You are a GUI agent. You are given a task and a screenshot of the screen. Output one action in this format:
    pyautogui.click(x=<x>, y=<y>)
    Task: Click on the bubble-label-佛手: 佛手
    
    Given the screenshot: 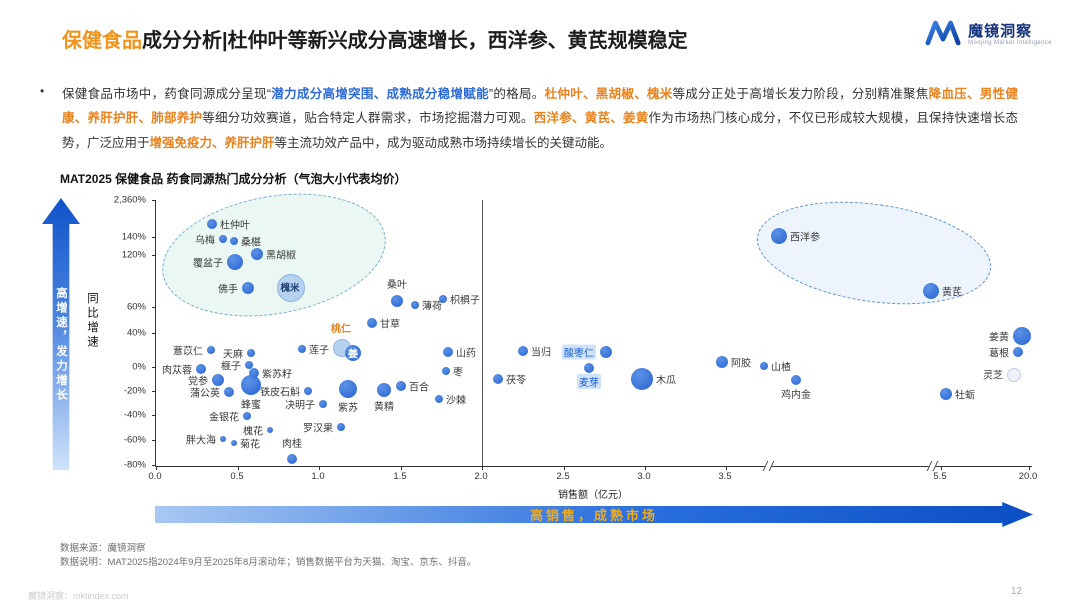 What is the action you would take?
    pyautogui.click(x=228, y=290)
    